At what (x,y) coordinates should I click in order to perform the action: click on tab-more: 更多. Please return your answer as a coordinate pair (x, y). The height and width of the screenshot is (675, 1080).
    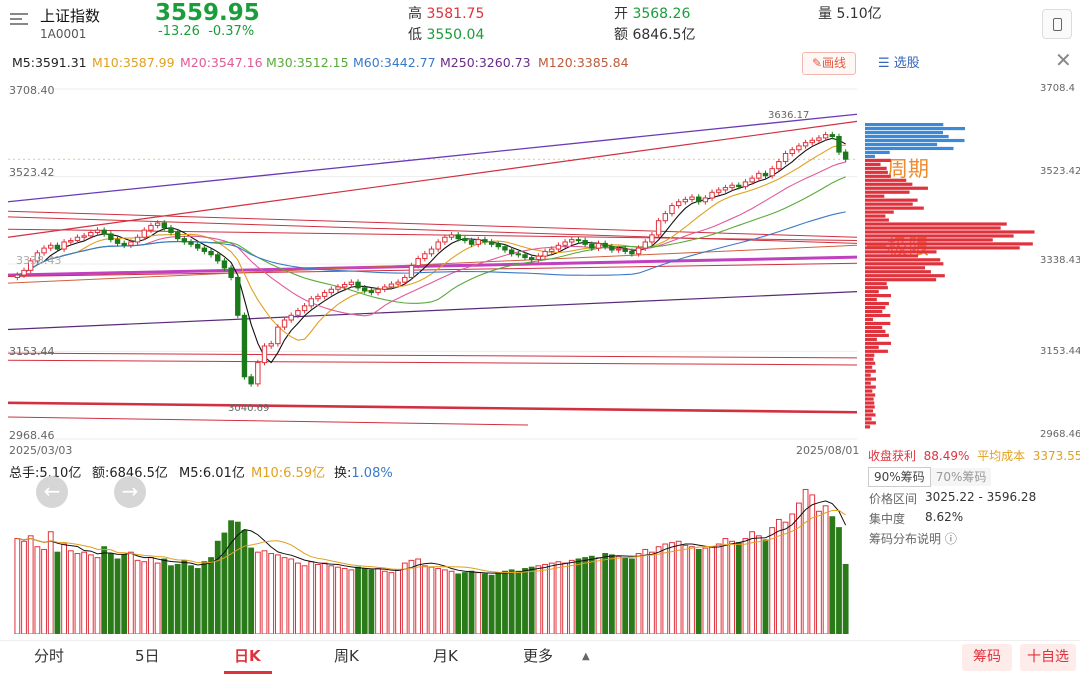
    Looking at the image, I should click on (538, 656).